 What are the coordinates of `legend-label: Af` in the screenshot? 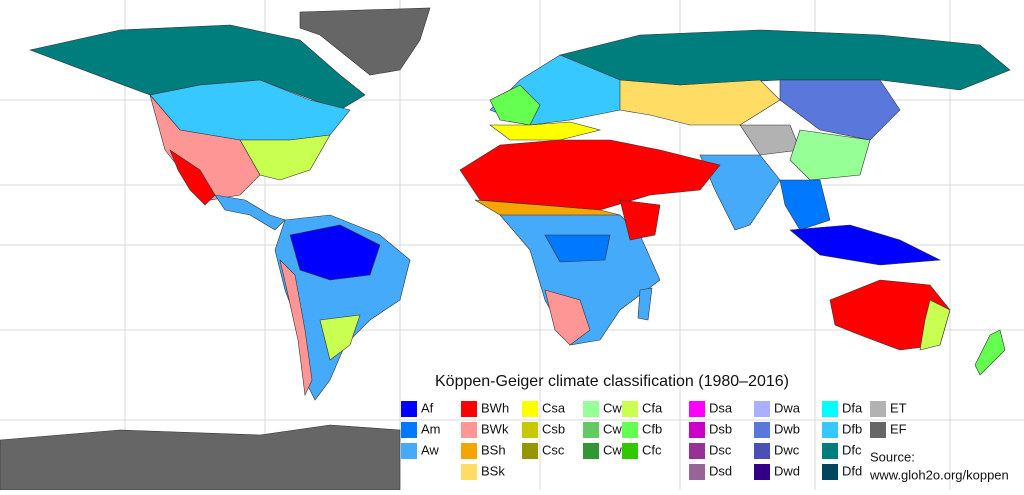 It's located at (427, 407).